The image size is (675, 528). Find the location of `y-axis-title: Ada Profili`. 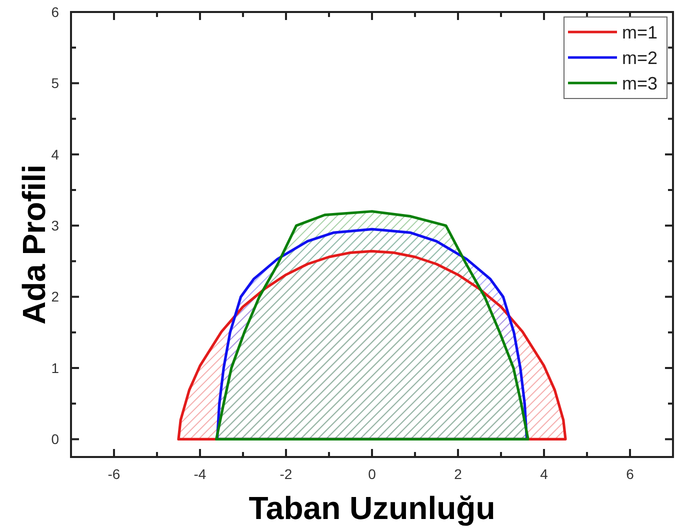

y-axis-title: Ada Profili is located at coordinates (34, 244).